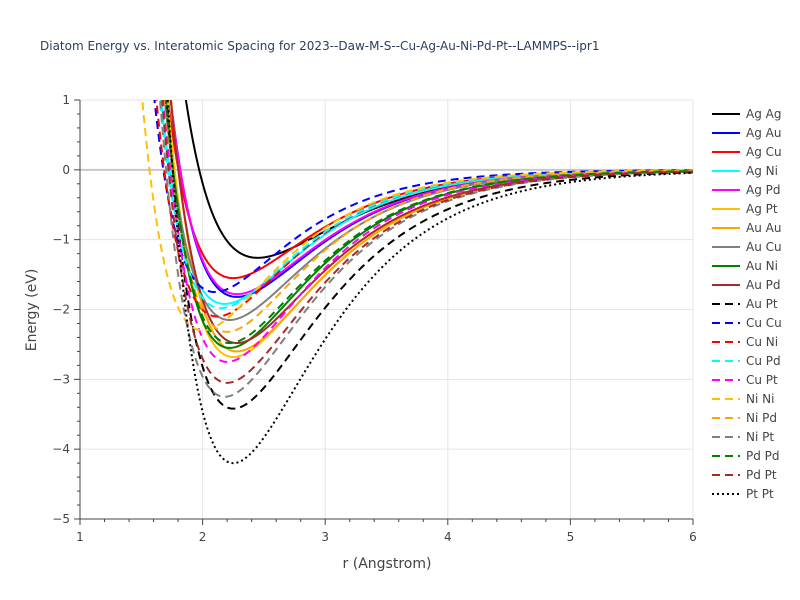 This screenshot has width=800, height=600. What do you see at coordinates (448, 537) in the screenshot?
I see `x-tick-label: 4` at bounding box center [448, 537].